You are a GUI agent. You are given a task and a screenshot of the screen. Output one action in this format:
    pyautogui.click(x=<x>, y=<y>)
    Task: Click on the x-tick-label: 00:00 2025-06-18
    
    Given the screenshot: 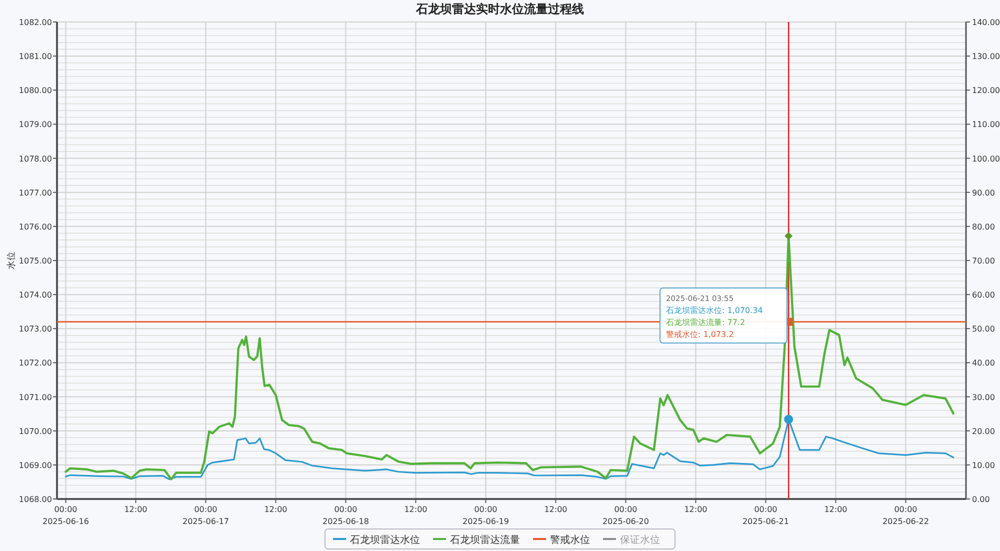 What is the action you would take?
    pyautogui.click(x=345, y=515)
    